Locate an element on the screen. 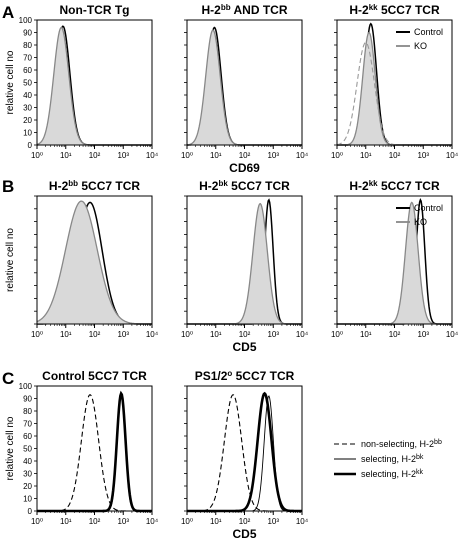 Image resolution: width=475 pixels, height=538 pixels. chart-panel-6: 10⁰ 10¹ 10² 10³ 10⁴ H-2kk 5CC7 TCR Control KO is located at coordinates (395, 259).